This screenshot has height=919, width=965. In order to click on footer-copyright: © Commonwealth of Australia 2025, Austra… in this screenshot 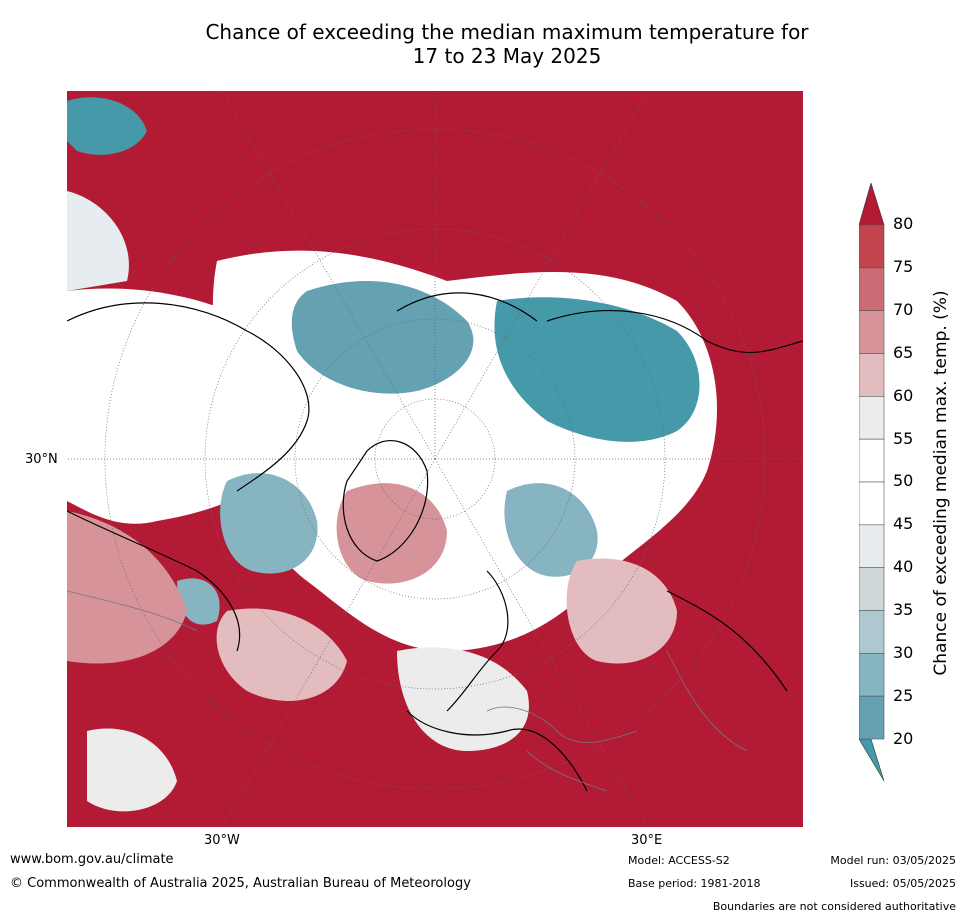, I will do `click(240, 883)`.